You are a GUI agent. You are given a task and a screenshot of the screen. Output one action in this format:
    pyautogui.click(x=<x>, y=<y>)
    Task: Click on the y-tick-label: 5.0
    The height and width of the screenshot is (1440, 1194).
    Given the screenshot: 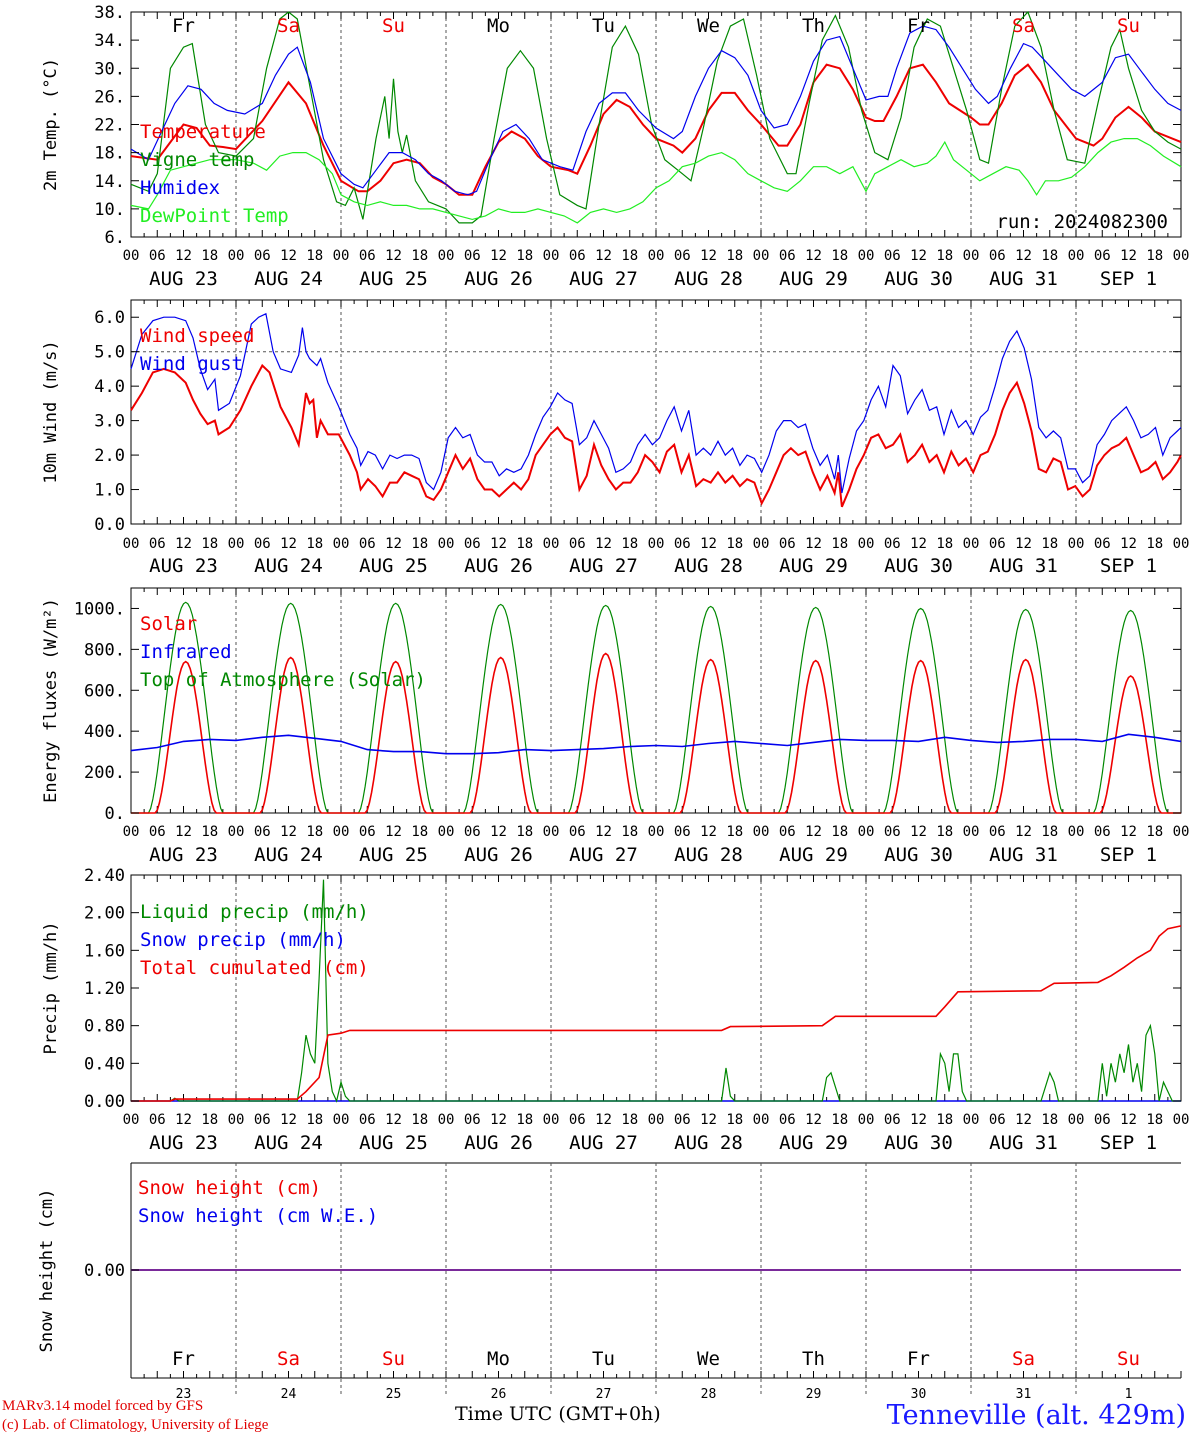 What is the action you would take?
    pyautogui.click(x=109, y=353)
    